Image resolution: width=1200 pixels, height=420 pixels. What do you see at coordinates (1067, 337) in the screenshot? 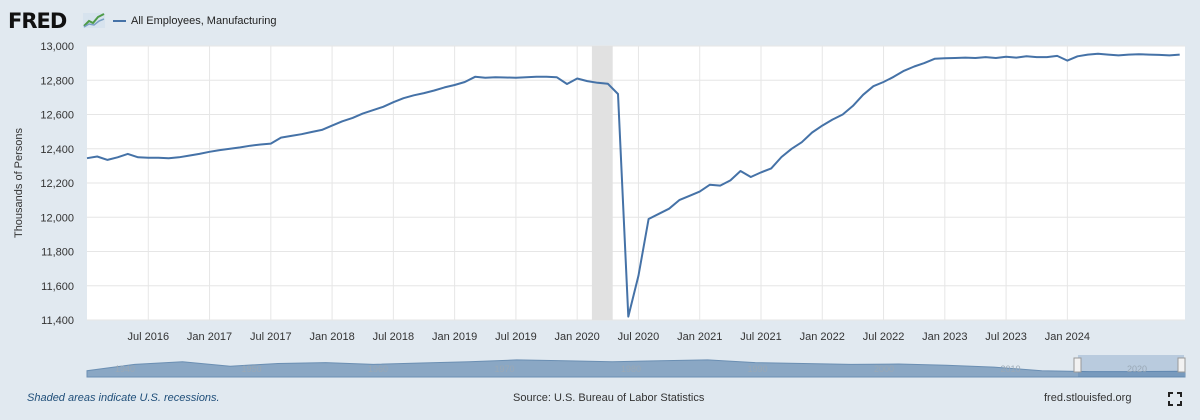
I see `x-tick-label: Jan 2024` at bounding box center [1067, 337].